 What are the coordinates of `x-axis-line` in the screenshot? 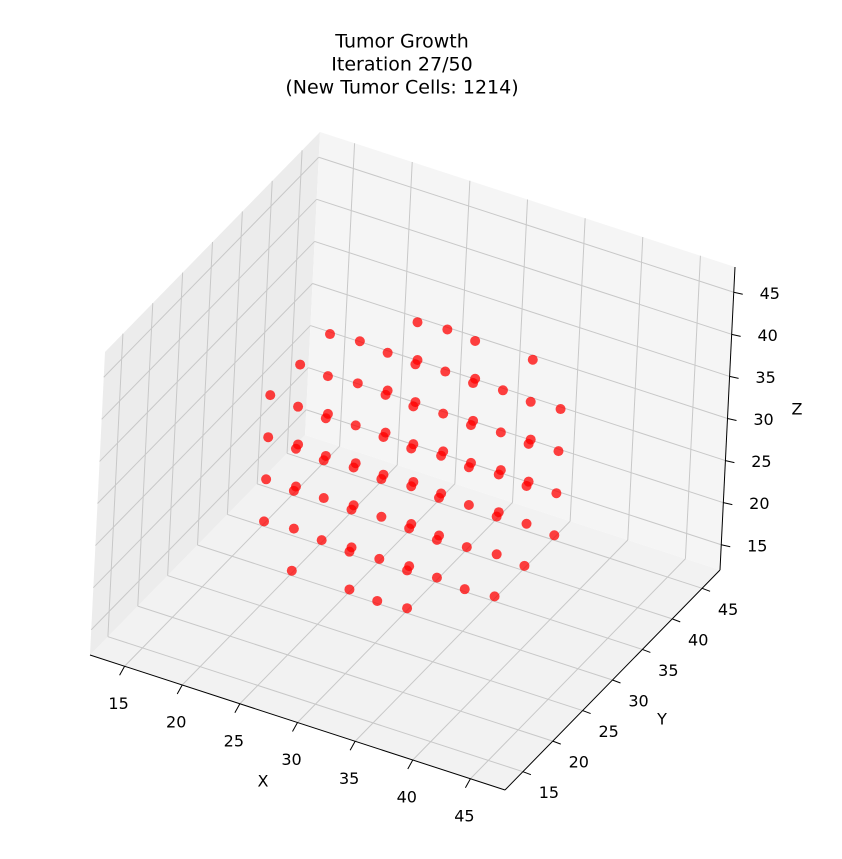 It's located at (297, 722).